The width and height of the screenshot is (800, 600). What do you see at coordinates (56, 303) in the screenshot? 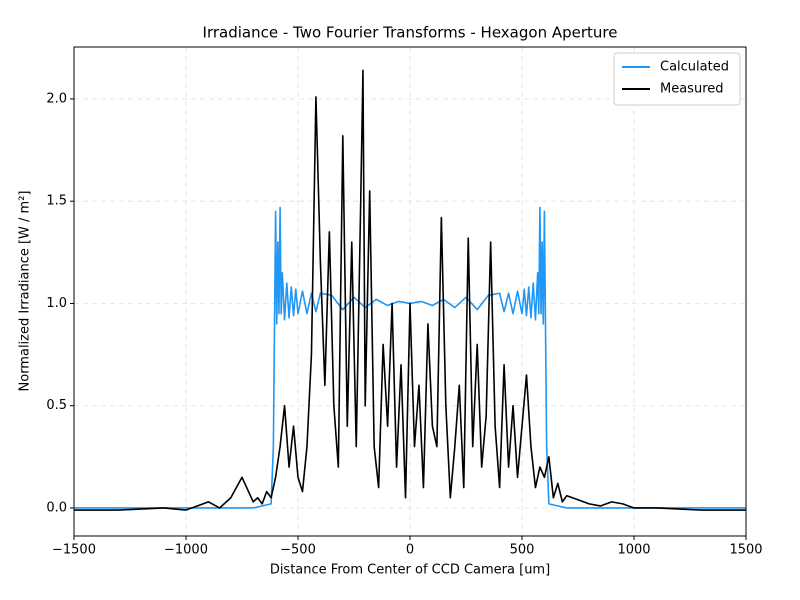
I see `y-tick-label: 1.0` at bounding box center [56, 303].